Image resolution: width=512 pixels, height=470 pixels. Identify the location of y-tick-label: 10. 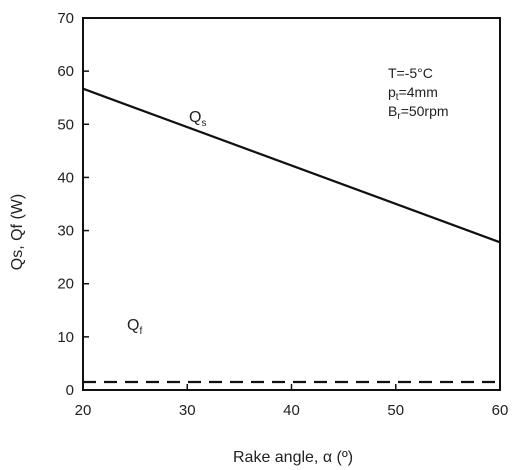
(65, 337).